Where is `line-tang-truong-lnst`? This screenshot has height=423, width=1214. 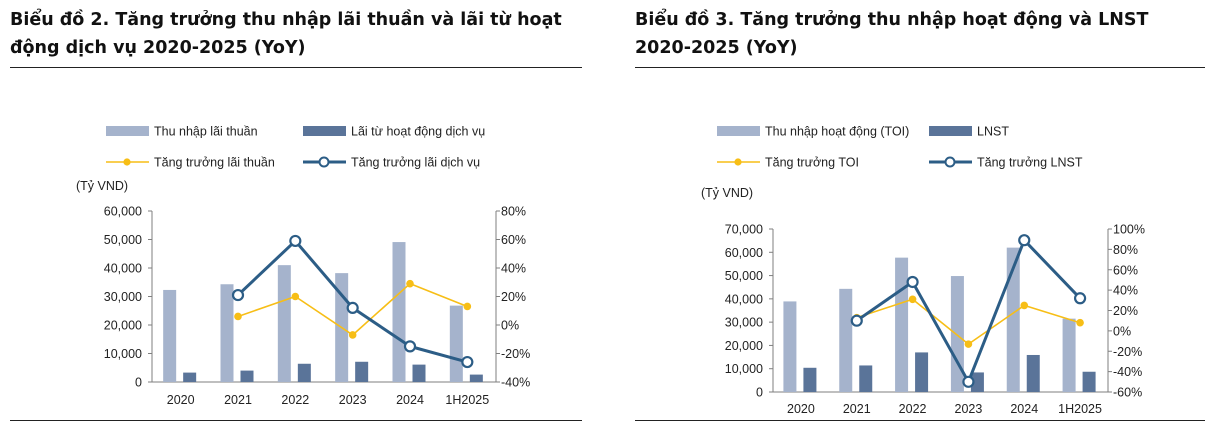
line-tang-truong-lnst is located at coordinates (968, 311).